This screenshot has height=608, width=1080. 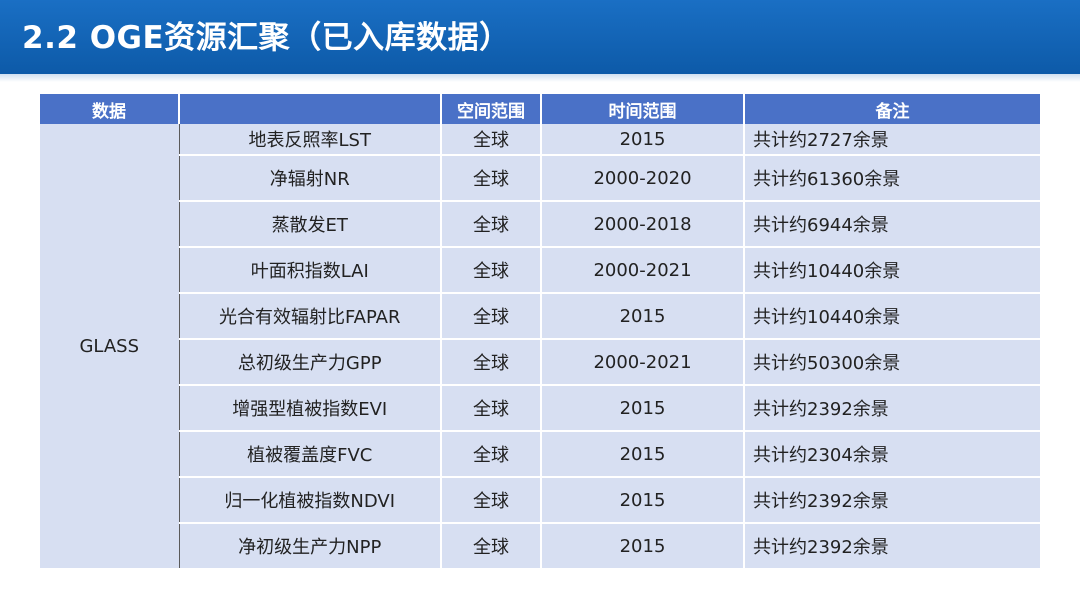 What do you see at coordinates (892, 454) in the screenshot?
I see `cell-note: 共计约2304余景` at bounding box center [892, 454].